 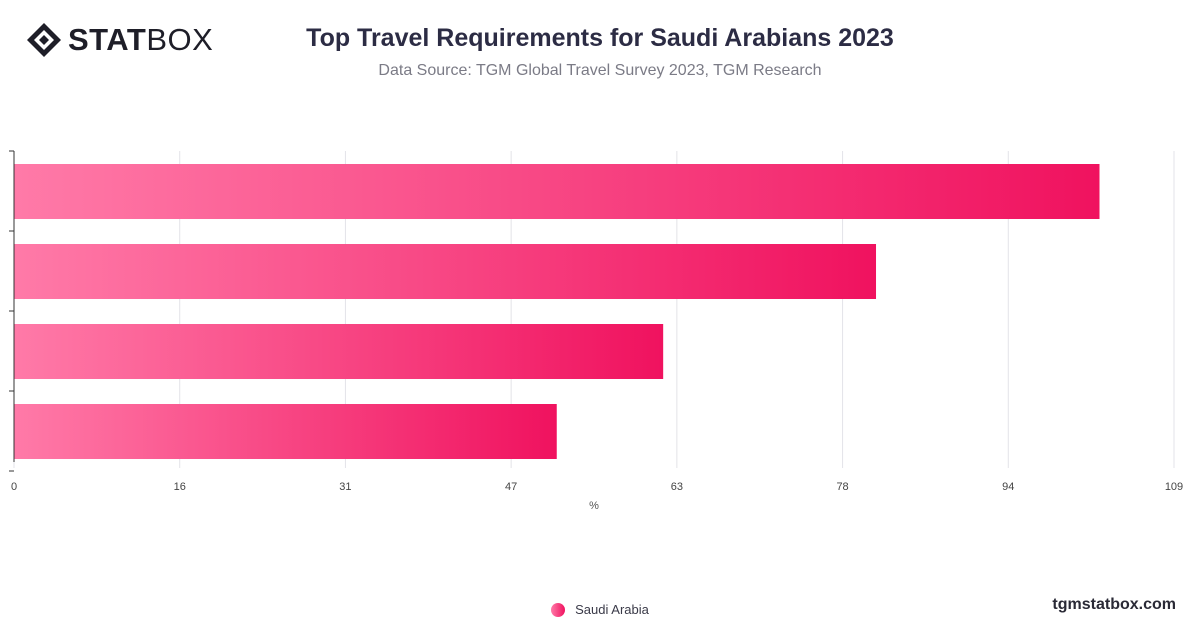 What do you see at coordinates (1008, 487) in the screenshot?
I see `x-tick-label: 94` at bounding box center [1008, 487].